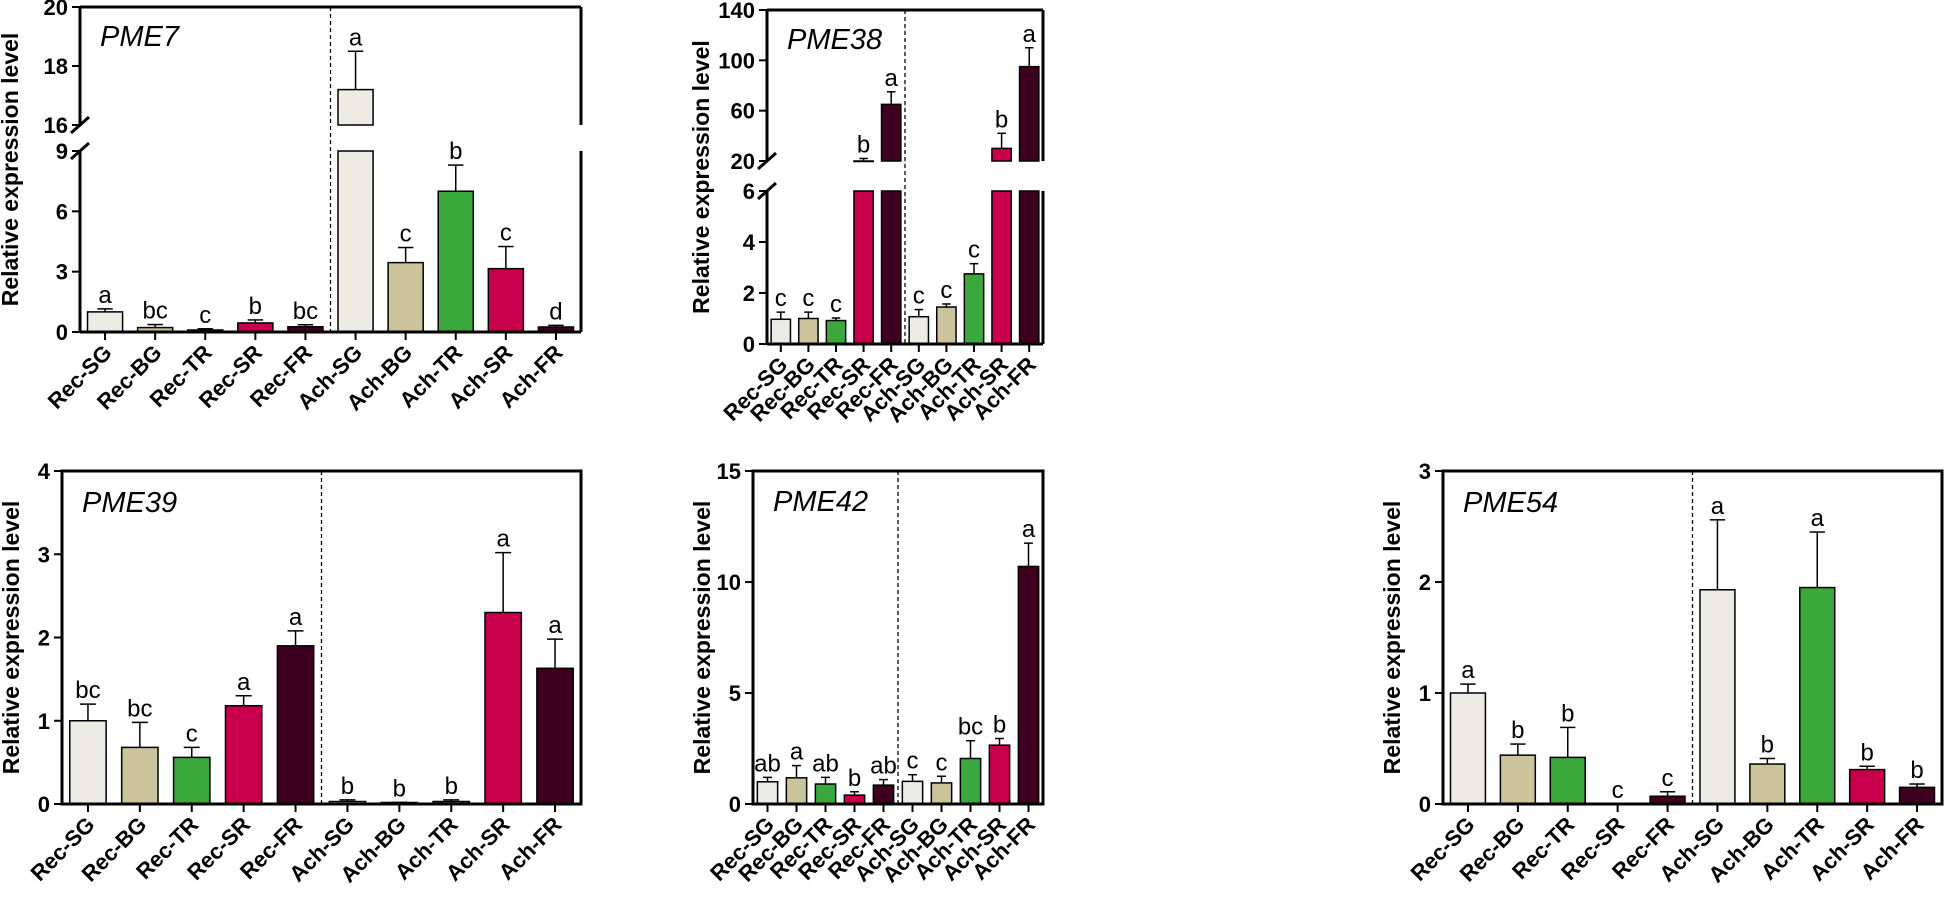  I want to click on y-tick-label: 60, so click(743, 111).